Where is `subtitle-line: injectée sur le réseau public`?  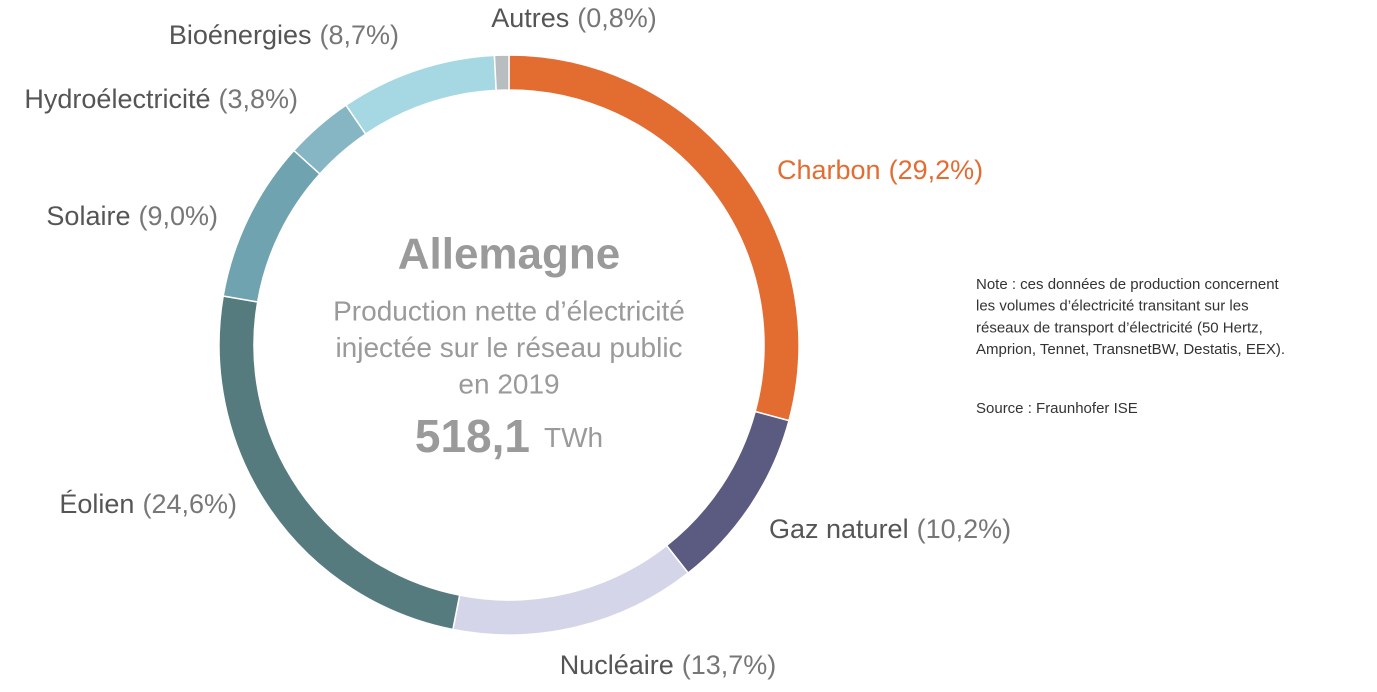
subtitle-line: injectée sur le réseau public is located at coordinates (508, 347).